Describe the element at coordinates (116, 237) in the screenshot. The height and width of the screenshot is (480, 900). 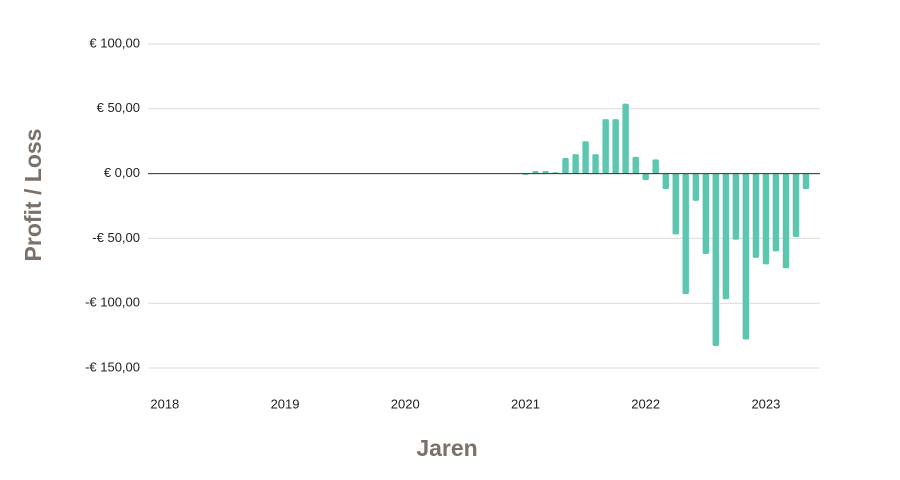
I see `y-tick-label: -€ 50,00` at that location.